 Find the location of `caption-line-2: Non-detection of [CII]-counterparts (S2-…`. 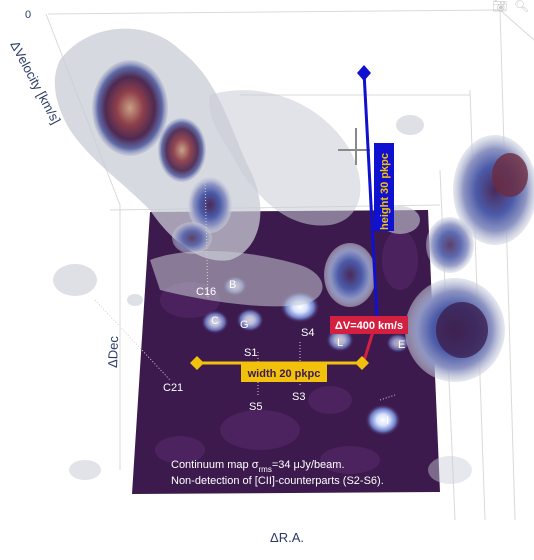

caption-line-2: Non-detection of [CII]-counterparts (S2-… is located at coordinates (277, 481).